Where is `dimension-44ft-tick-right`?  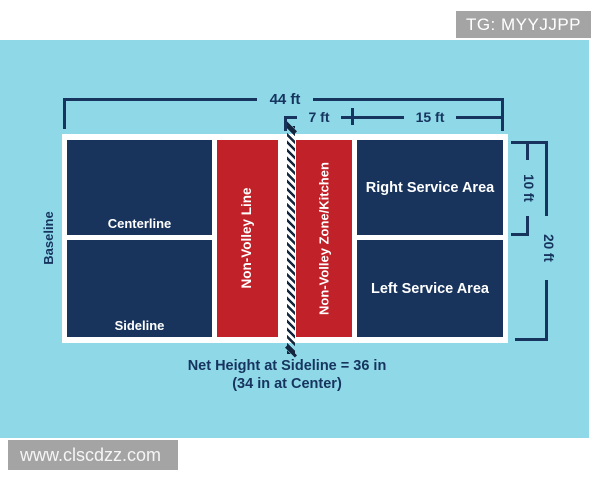
dimension-44ft-tick-right is located at coordinates (502, 114).